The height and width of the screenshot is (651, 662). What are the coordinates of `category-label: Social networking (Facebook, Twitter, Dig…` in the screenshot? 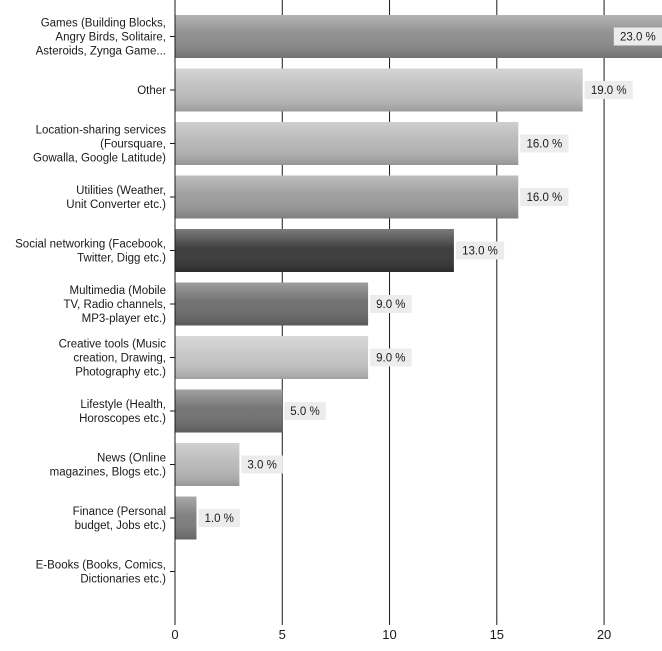 It's located at (90, 252).